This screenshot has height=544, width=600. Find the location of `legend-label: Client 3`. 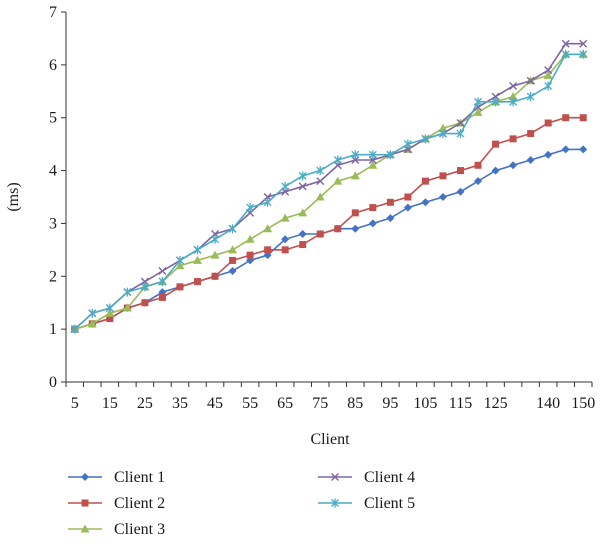

legend-label: Client 3 is located at coordinates (139, 529).